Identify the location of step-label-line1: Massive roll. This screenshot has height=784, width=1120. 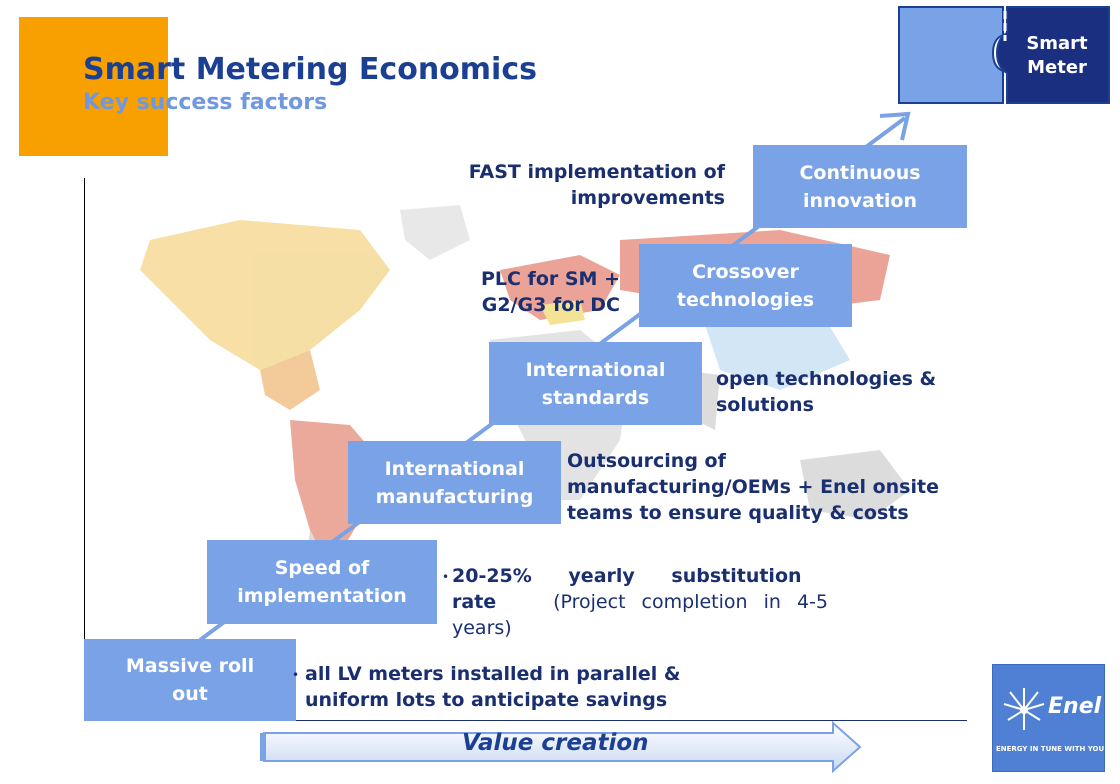
(190, 666).